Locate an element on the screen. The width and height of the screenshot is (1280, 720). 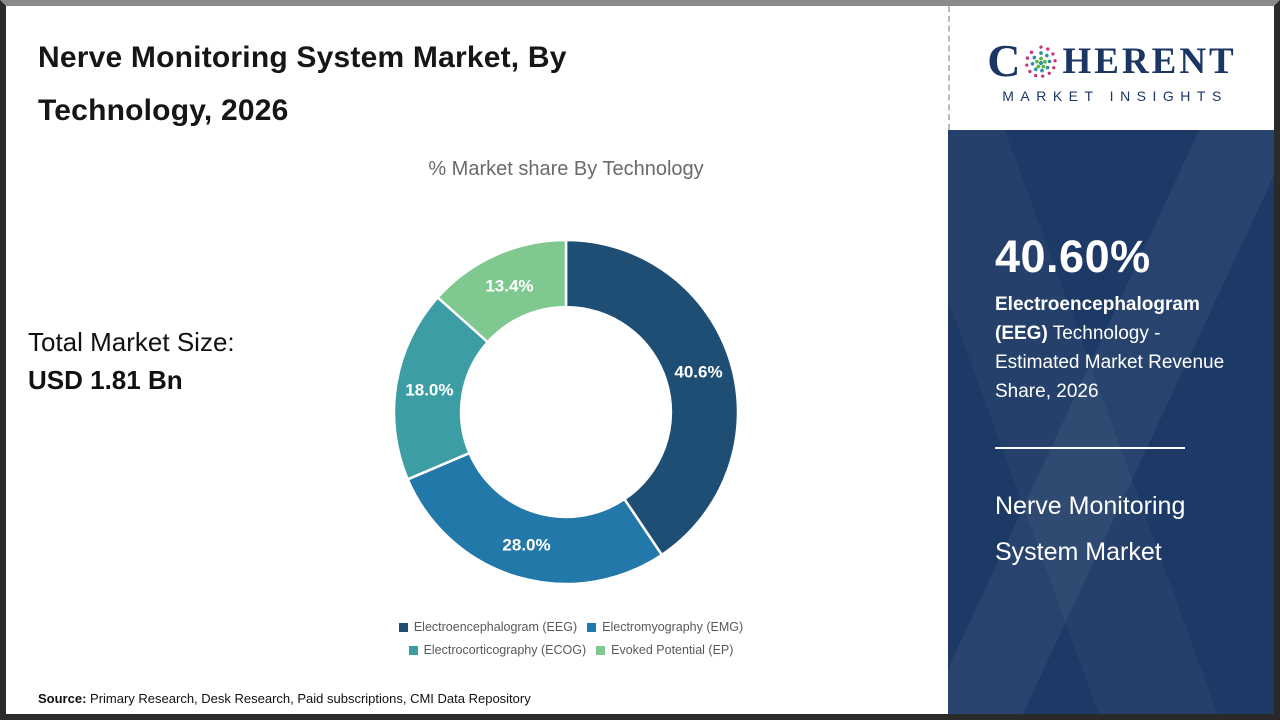
legend-item: Electrocorticography (ECOG) is located at coordinates (497, 650).